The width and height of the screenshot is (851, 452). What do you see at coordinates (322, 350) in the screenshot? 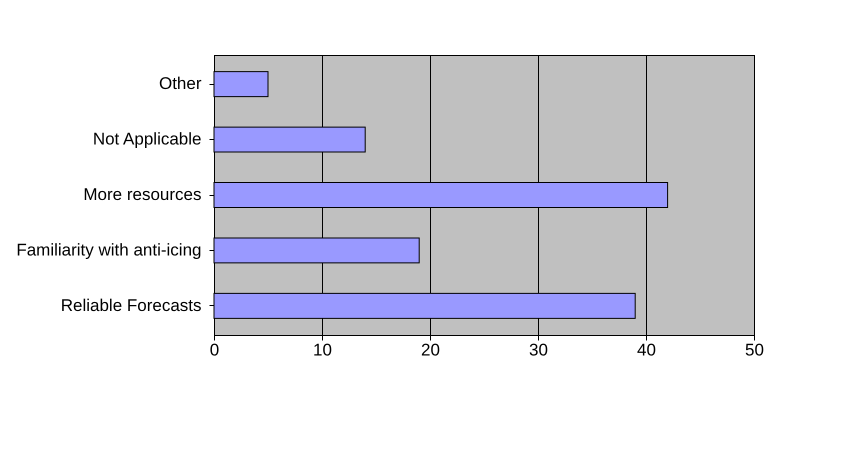
I see `x-tick-label: 10` at bounding box center [322, 350].